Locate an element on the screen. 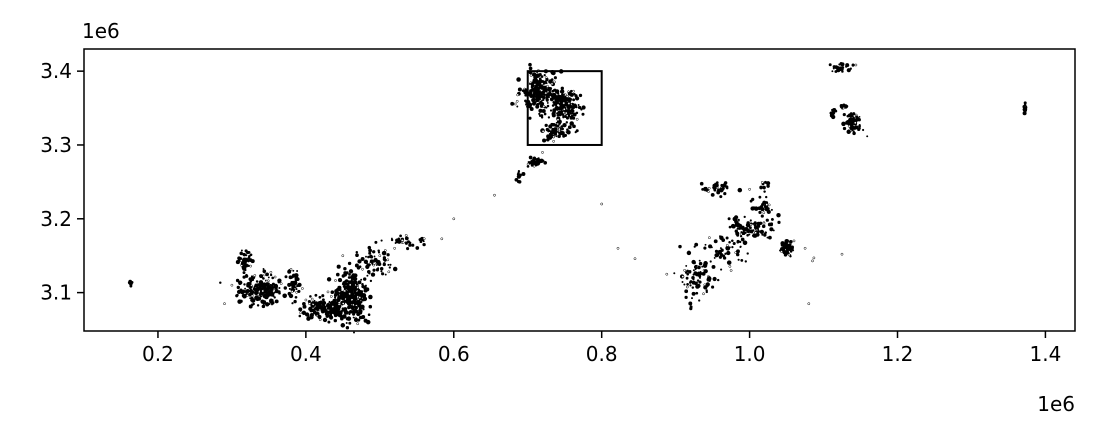  y-tick-label: 3.3 is located at coordinates (56, 145).